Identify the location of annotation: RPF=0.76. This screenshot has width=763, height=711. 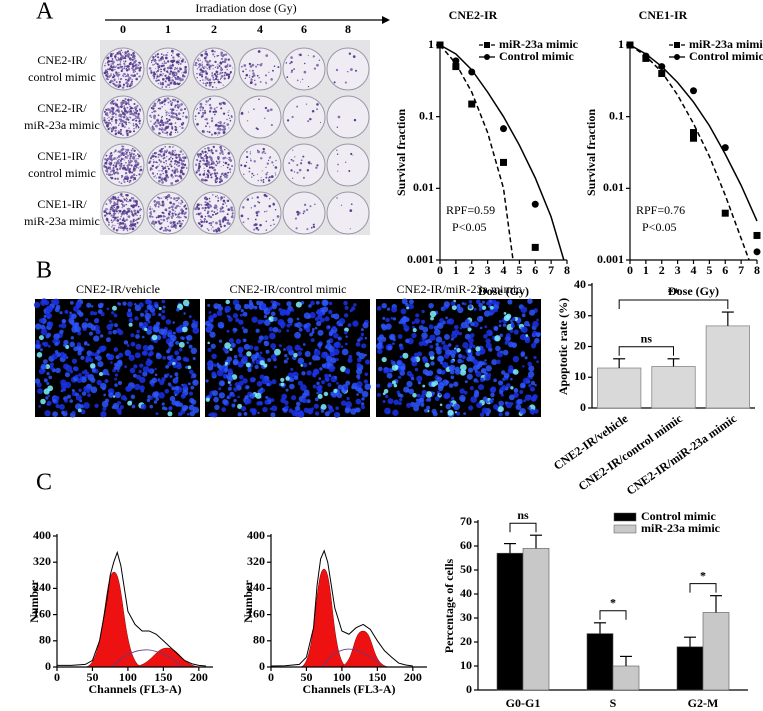
(660, 210).